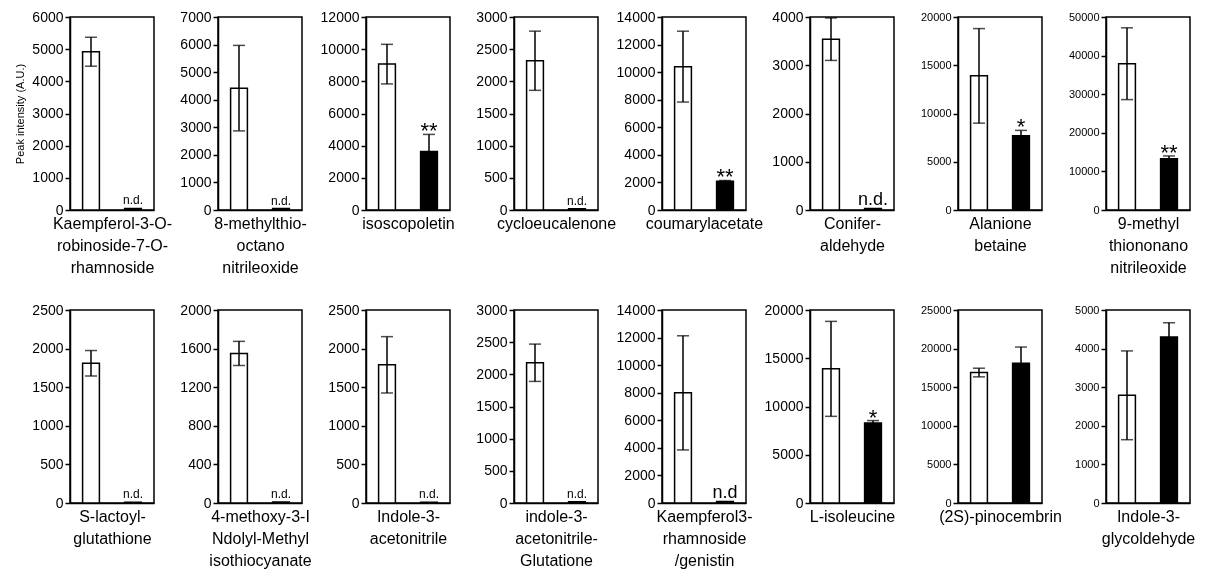 The width and height of the screenshot is (1215, 574). I want to click on x-axis-title: Conifer- aldehyde, so click(853, 234).